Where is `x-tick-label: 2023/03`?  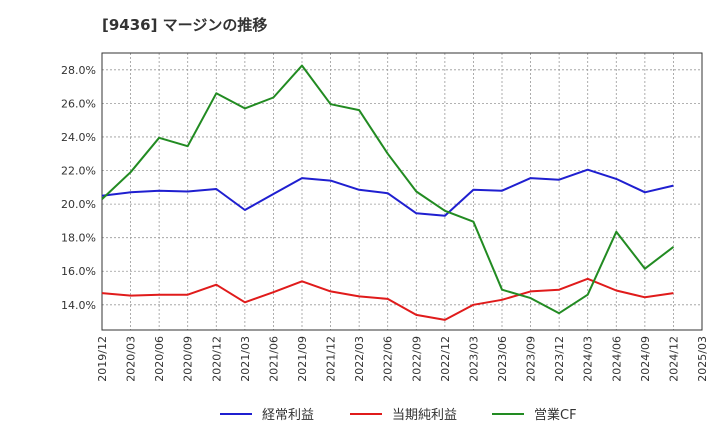
x-tick-label: 2023/03 is located at coordinates (473, 359).